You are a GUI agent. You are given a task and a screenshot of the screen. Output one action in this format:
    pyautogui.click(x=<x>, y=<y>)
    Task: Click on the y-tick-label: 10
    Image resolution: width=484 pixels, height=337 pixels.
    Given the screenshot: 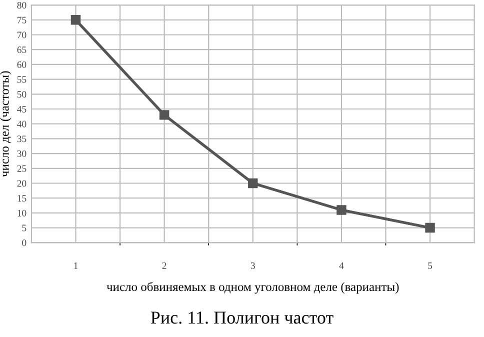 What is the action you would take?
    pyautogui.click(x=22, y=213)
    